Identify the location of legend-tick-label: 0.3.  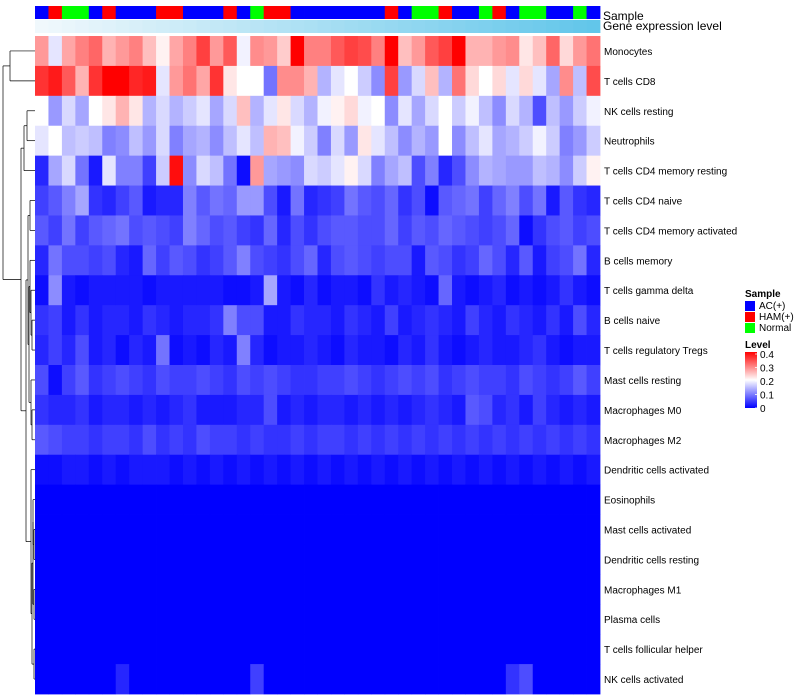
(767, 369).